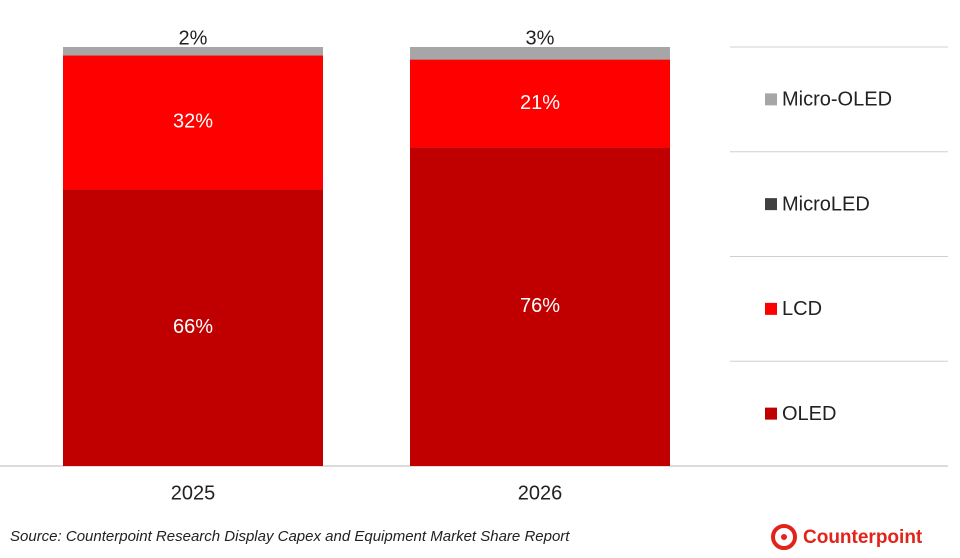  Describe the element at coordinates (809, 414) in the screenshot. I see `legend-label: OLED` at that location.